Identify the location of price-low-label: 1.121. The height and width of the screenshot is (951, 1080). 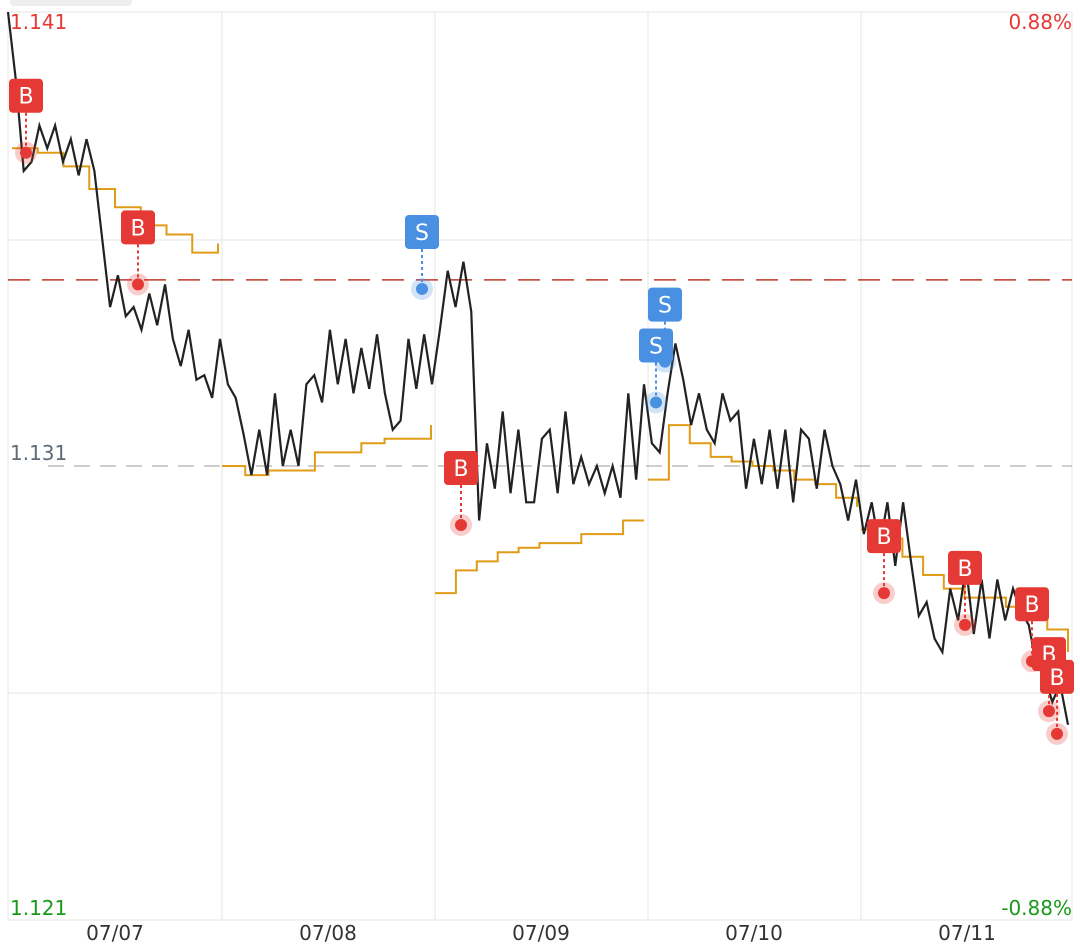
(38, 908).